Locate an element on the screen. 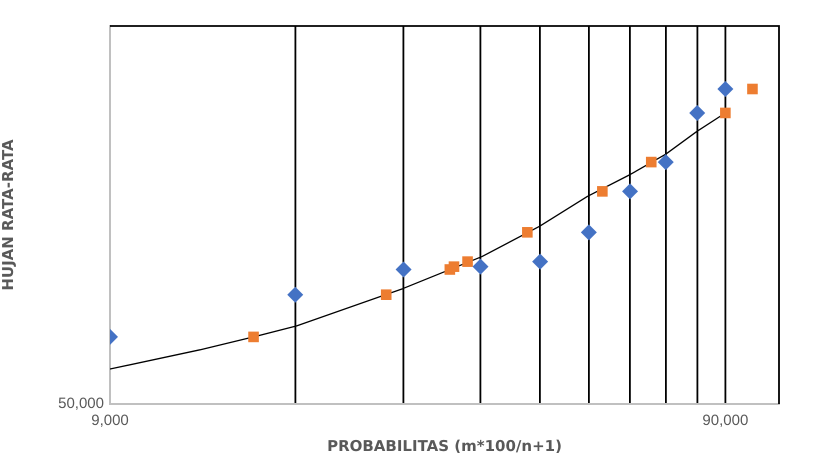 This screenshot has height=460, width=817. x-tick-label: 90,000 is located at coordinates (725, 421).